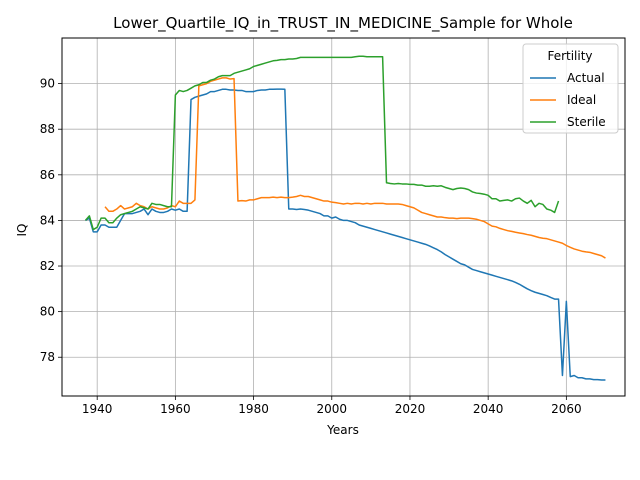 The image size is (640, 480). I want to click on y-tick-label: 90, so click(47, 84).